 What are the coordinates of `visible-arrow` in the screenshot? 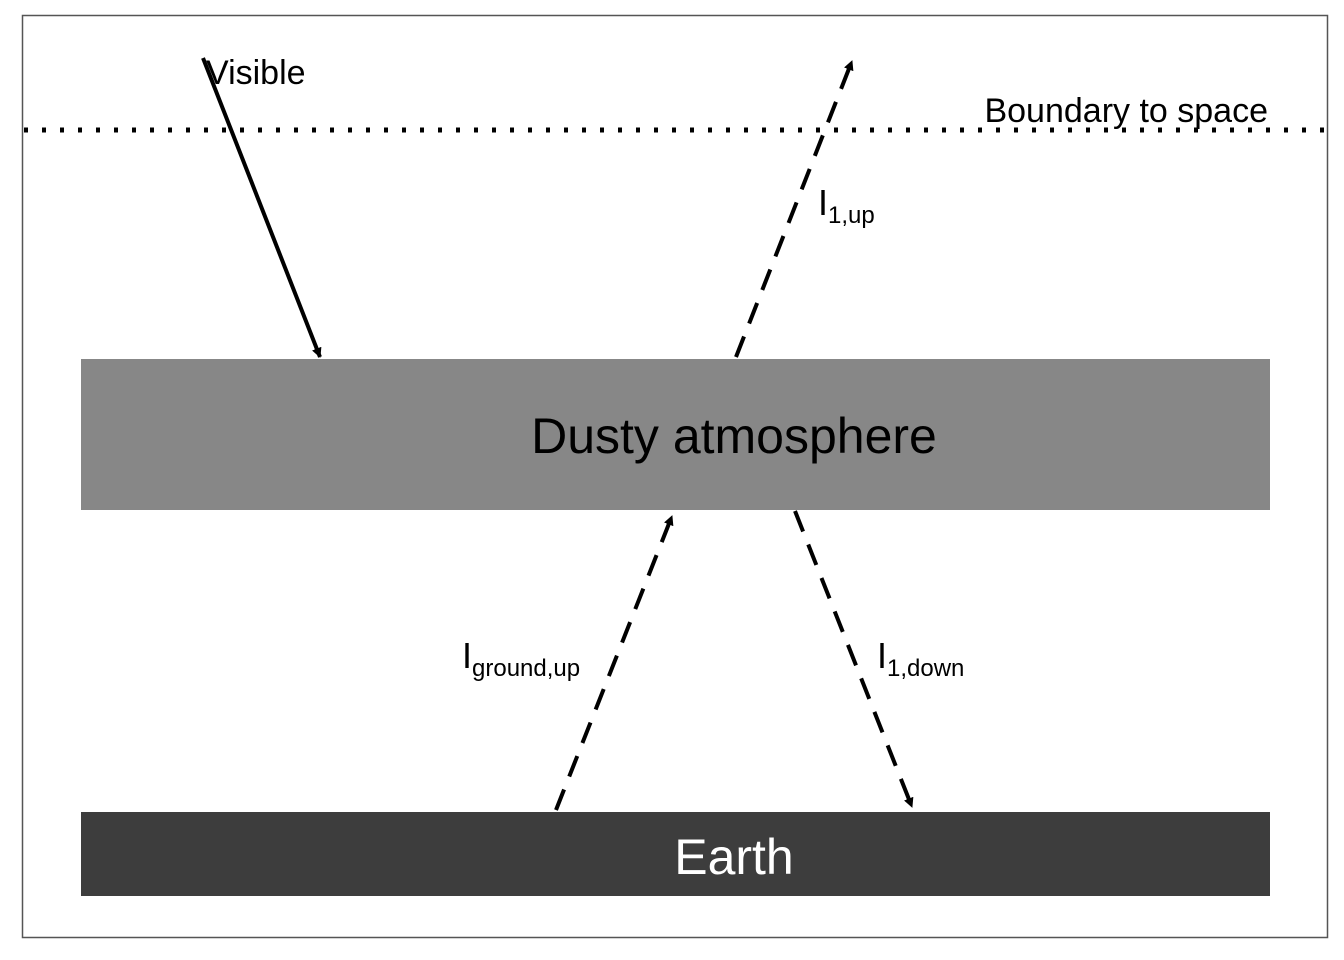 It's located at (261, 207).